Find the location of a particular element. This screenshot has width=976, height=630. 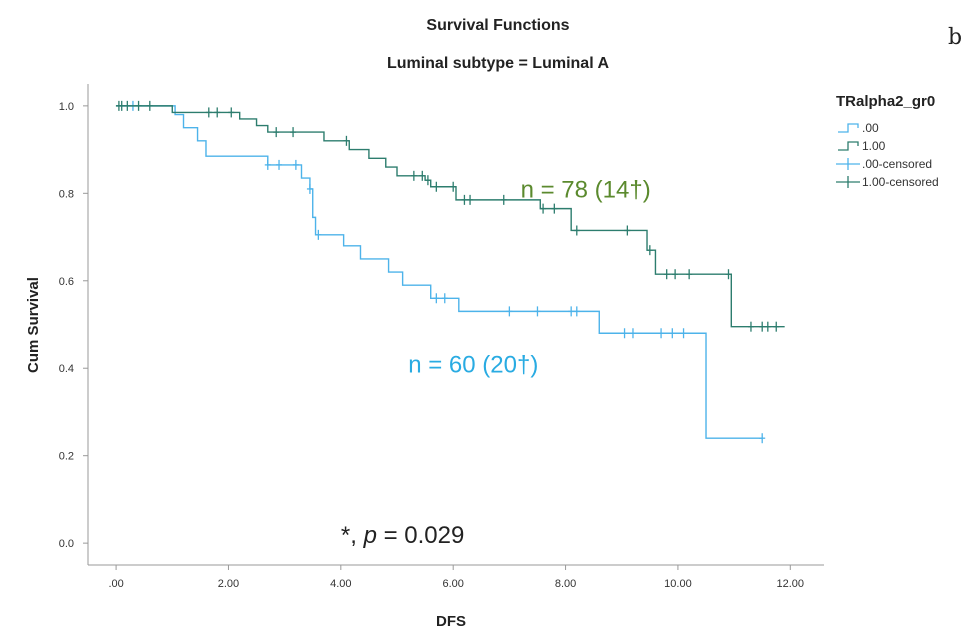

p-prefix: *, is located at coordinates (352, 535).